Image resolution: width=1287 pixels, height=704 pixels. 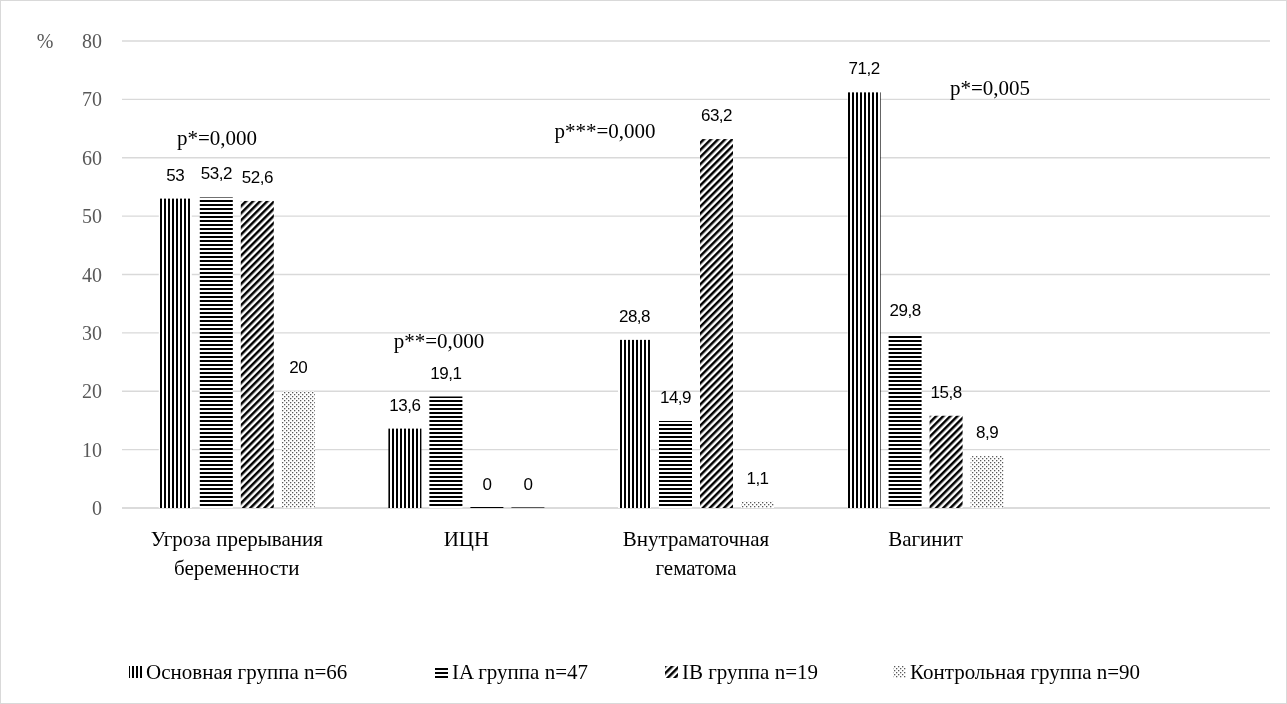 What do you see at coordinates (750, 672) in the screenshot?
I see `legend-label: IB группа n=19` at bounding box center [750, 672].